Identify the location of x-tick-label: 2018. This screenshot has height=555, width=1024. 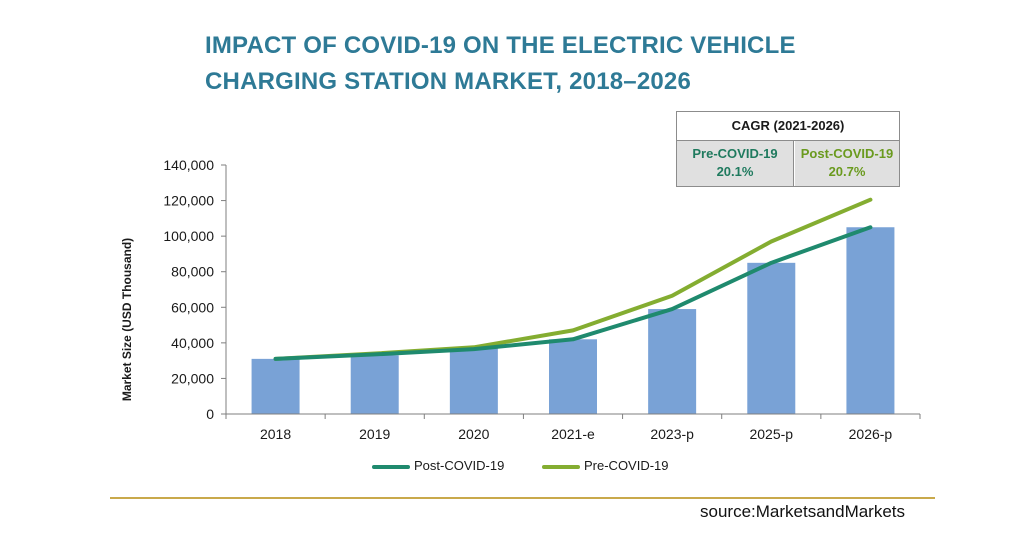
(275, 434).